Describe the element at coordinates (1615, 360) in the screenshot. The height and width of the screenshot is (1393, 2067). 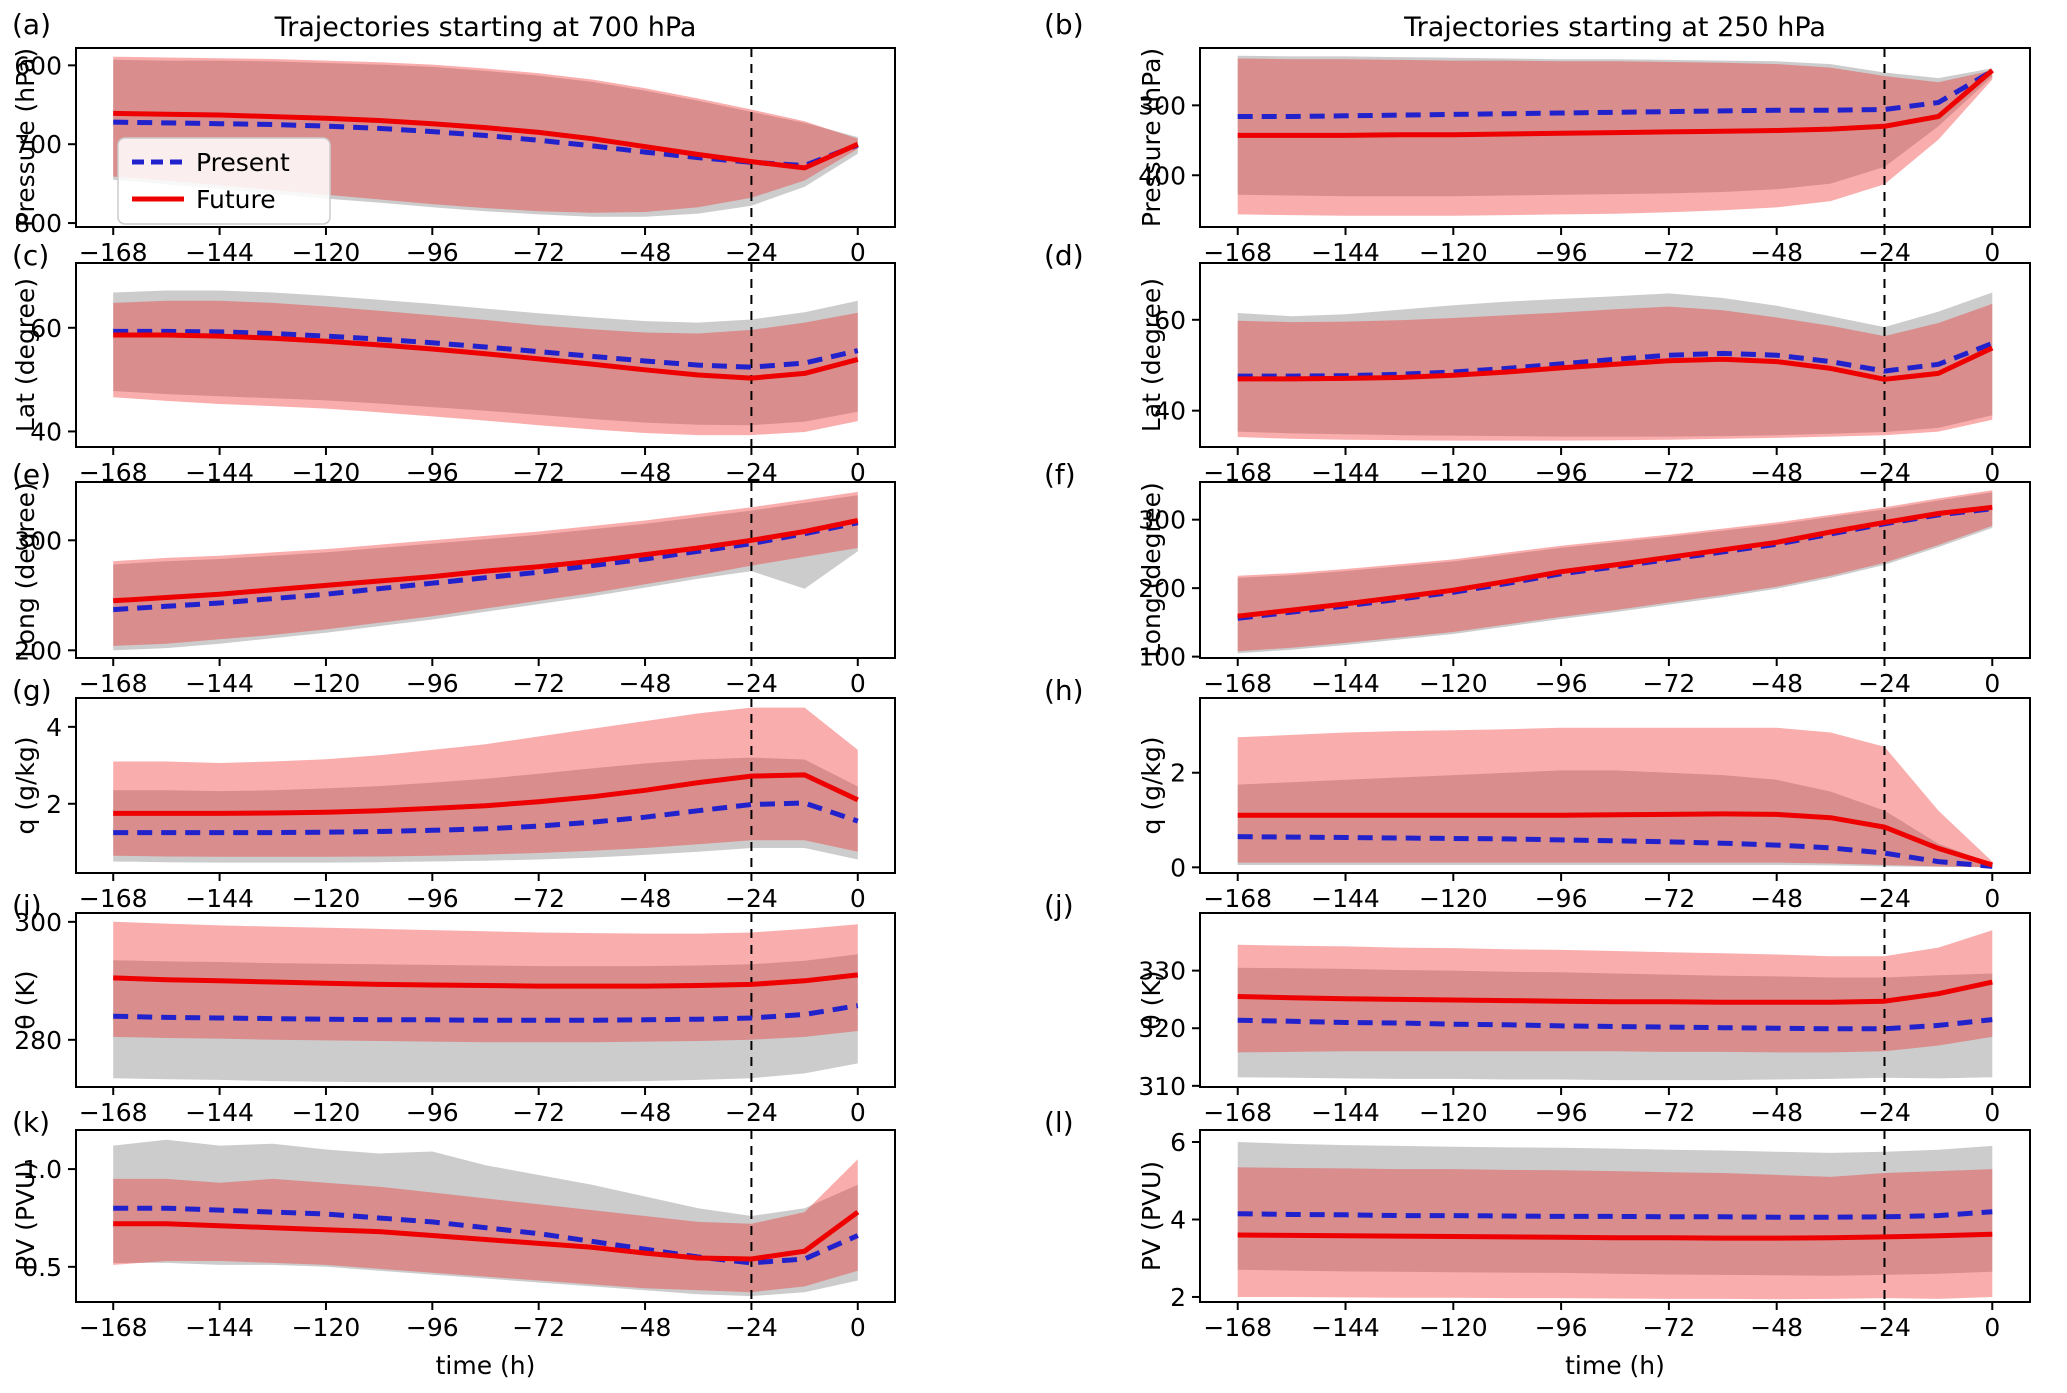
I see `panel-d-present-line` at that location.